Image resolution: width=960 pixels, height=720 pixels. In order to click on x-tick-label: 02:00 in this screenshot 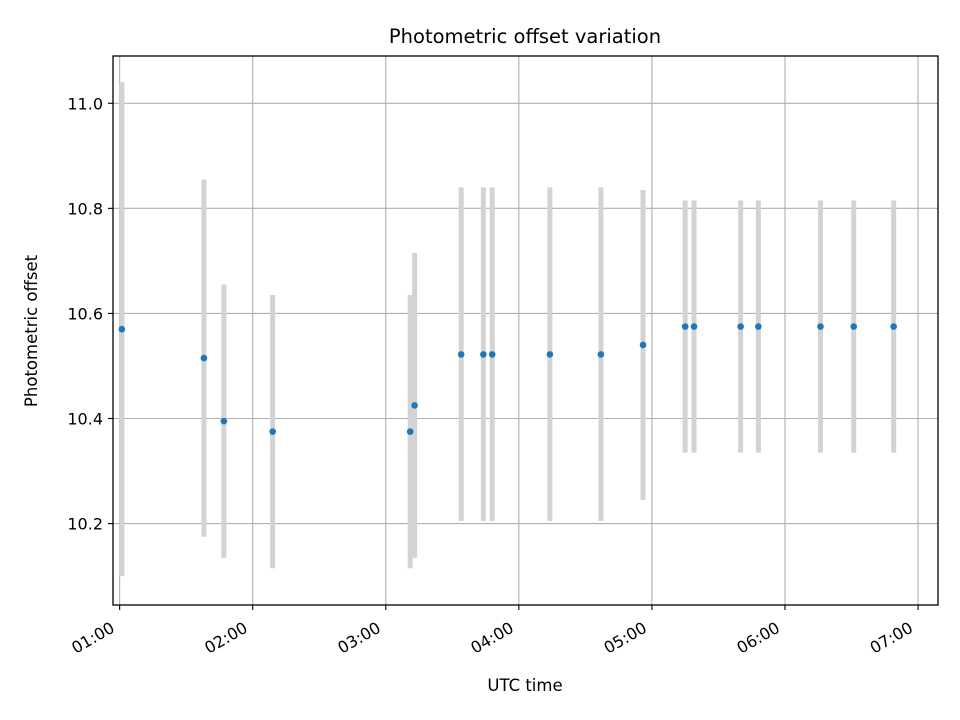, I will do `click(225, 638)`.